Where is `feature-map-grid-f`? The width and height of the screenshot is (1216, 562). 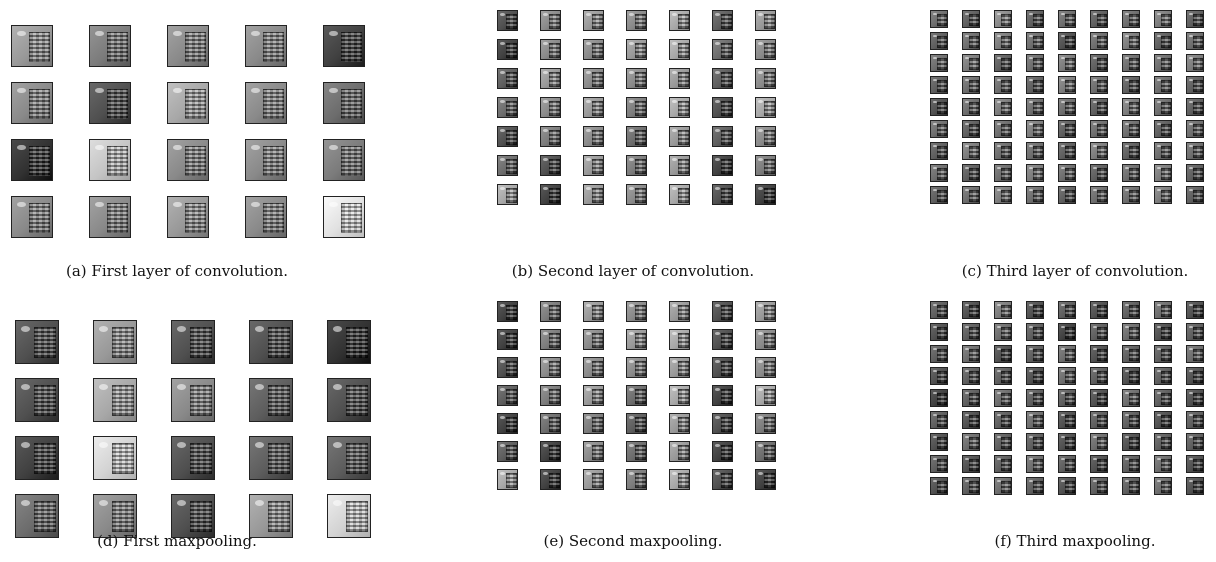
feature-map-grid-f is located at coordinates (1067, 398).